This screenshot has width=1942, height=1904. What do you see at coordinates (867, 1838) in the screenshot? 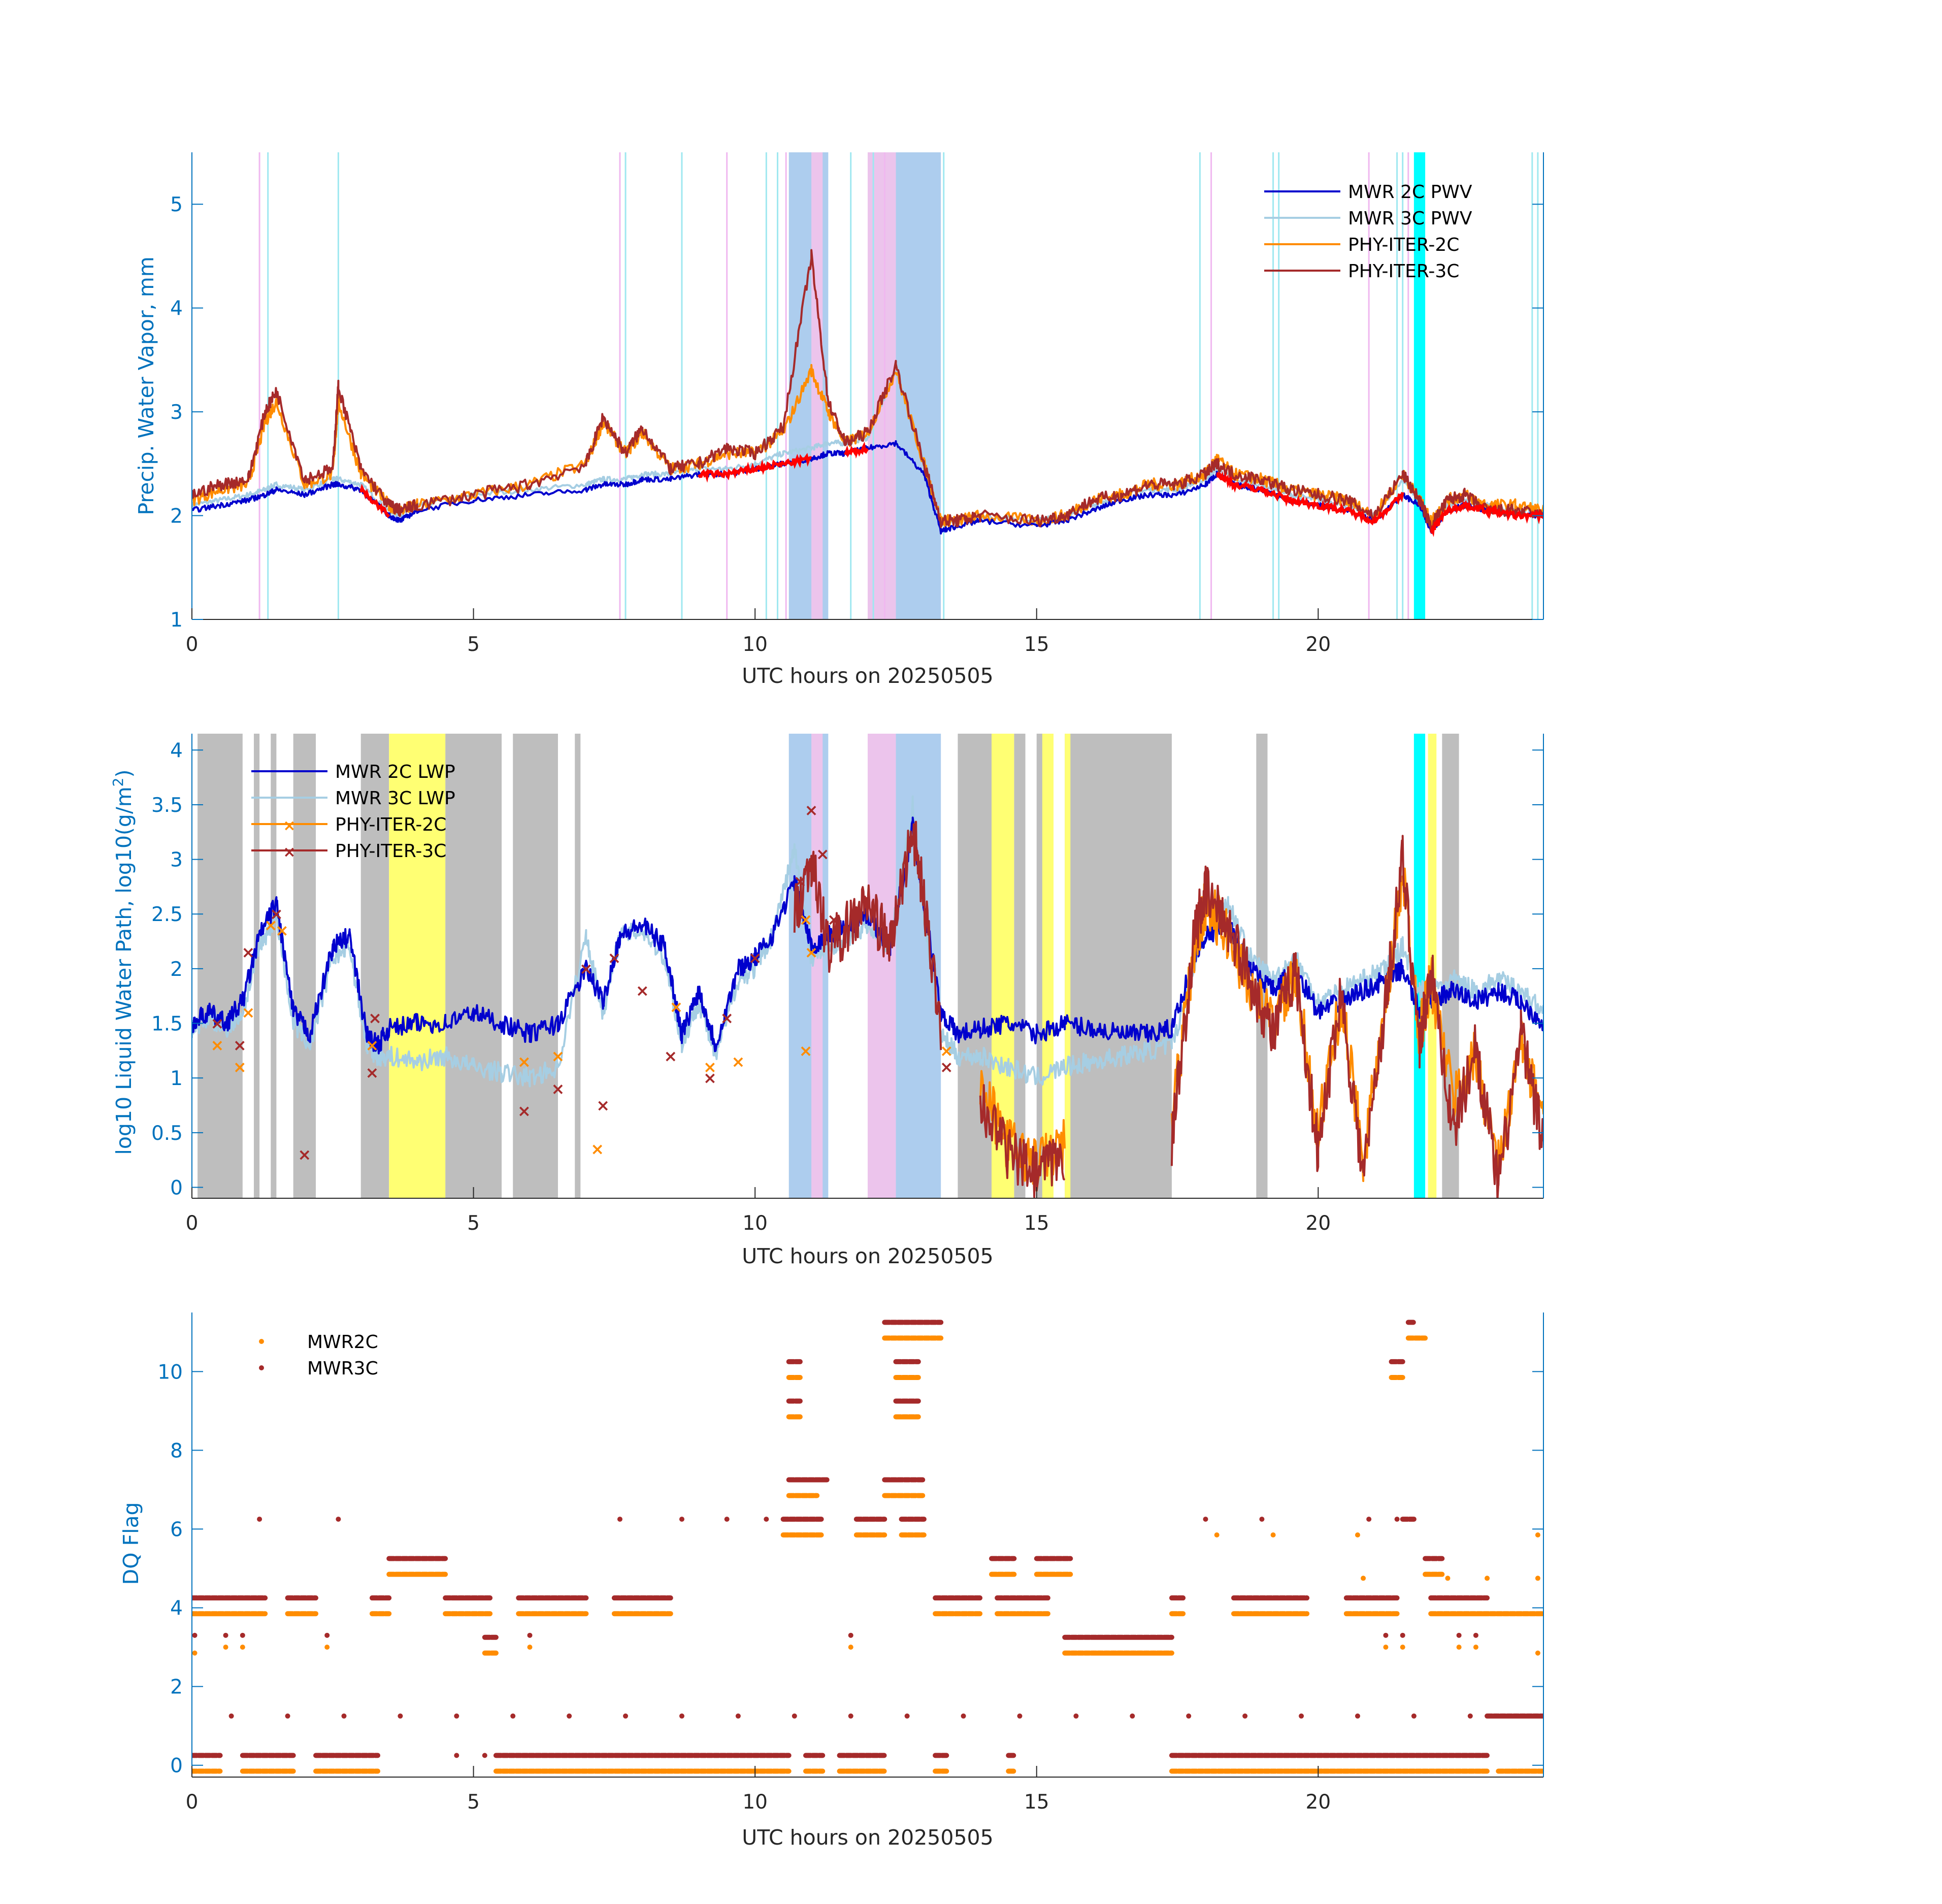
I see `dq-xlabel: UTC hours on 20250505` at bounding box center [867, 1838].